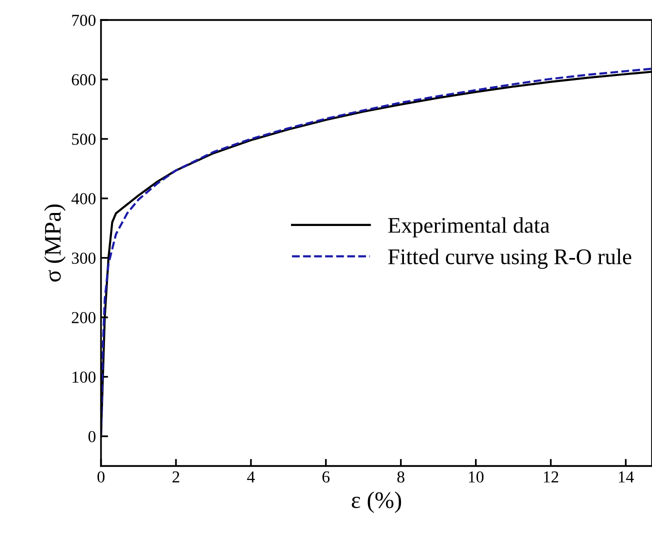  Describe the element at coordinates (176, 476) in the screenshot. I see `x-tick-label: 2` at that location.